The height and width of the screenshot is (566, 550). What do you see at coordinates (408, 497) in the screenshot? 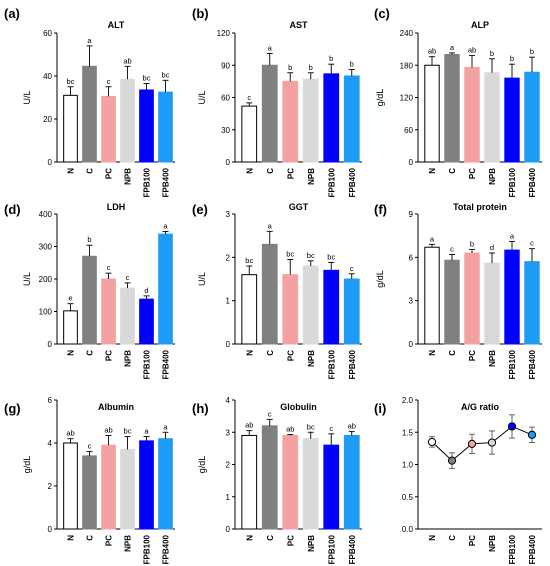
I see `y-tick-label: 0.5` at bounding box center [408, 497].